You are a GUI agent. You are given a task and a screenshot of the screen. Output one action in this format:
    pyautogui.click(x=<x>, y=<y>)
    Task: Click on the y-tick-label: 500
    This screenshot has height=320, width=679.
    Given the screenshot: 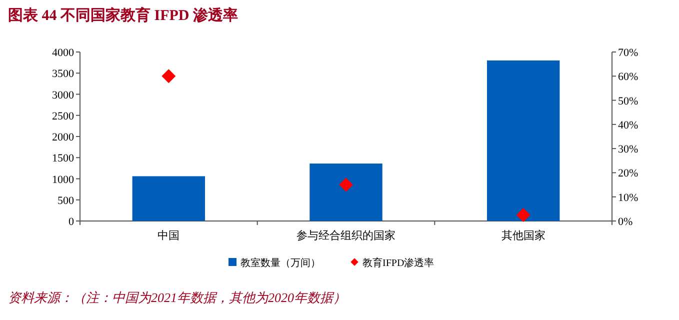 What is the action you would take?
    pyautogui.click(x=66, y=200)
    